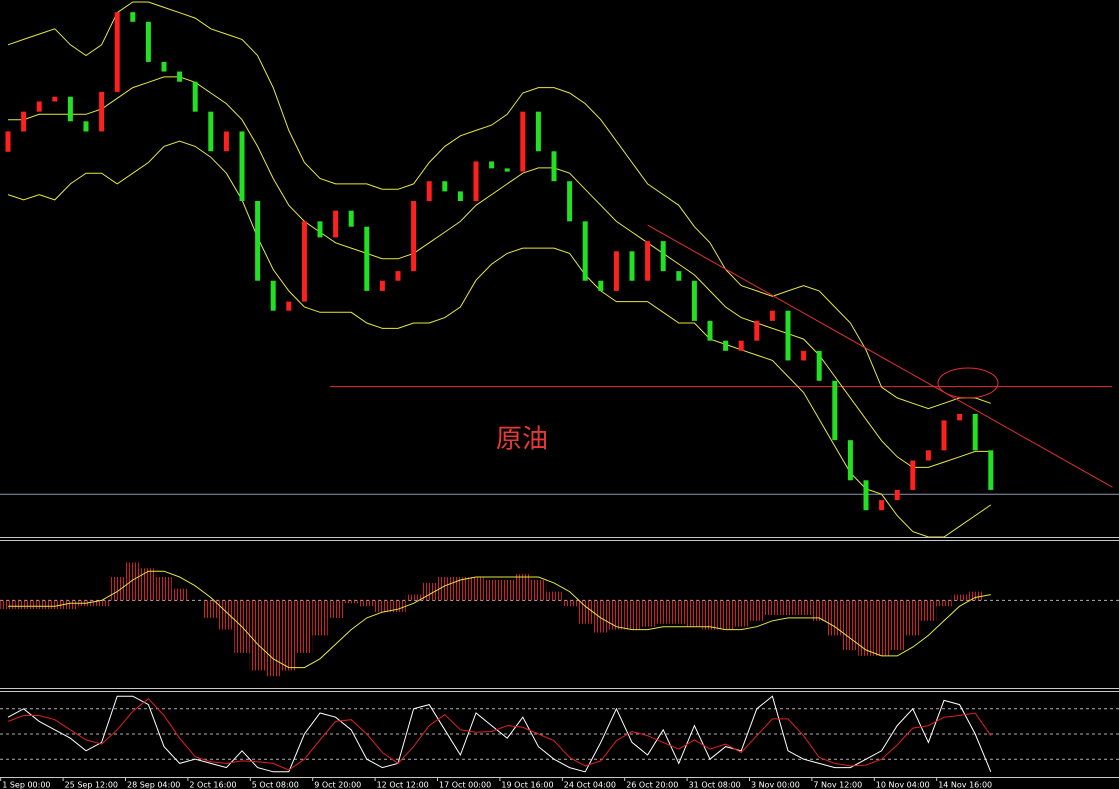 Image resolution: width=1119 pixels, height=789 pixels. What do you see at coordinates (775, 785) in the screenshot?
I see `x-tick-label: 3 Nov 00:00` at bounding box center [775, 785].